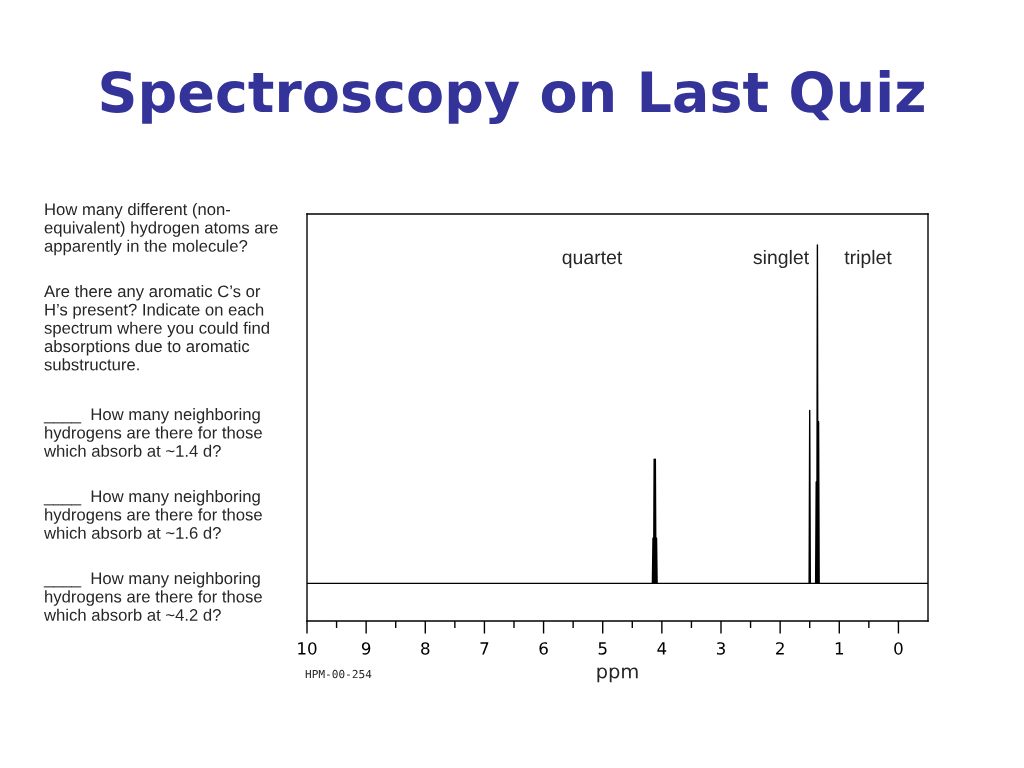 The image size is (1024, 768). Describe the element at coordinates (425, 648) in the screenshot. I see `x-tick-label: 8` at that location.